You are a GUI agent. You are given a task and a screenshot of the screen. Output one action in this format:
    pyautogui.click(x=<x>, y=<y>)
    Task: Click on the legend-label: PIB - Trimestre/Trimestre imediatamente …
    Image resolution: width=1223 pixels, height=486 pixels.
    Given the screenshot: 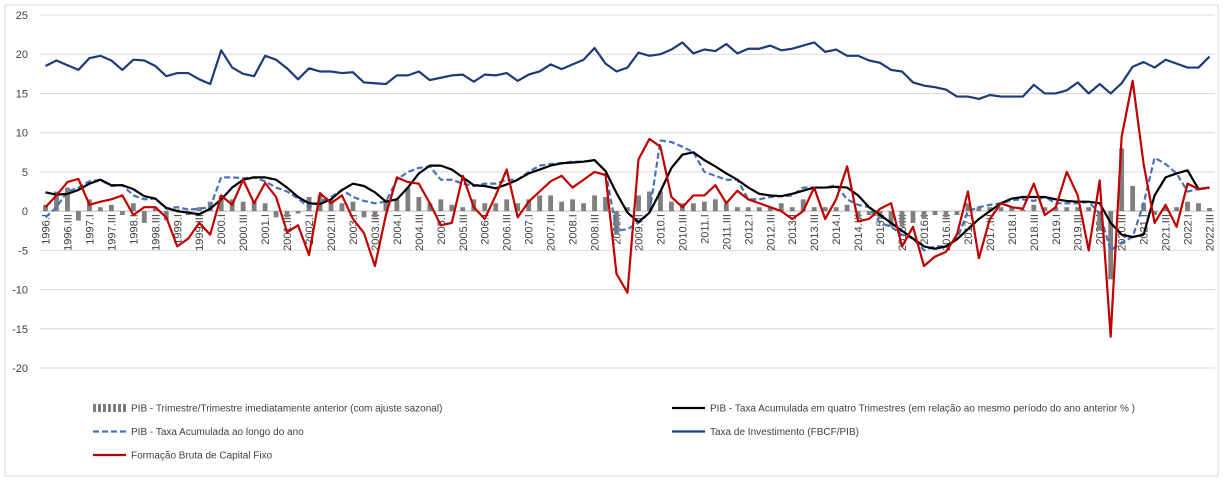 What is the action you would take?
    pyautogui.click(x=286, y=409)
    